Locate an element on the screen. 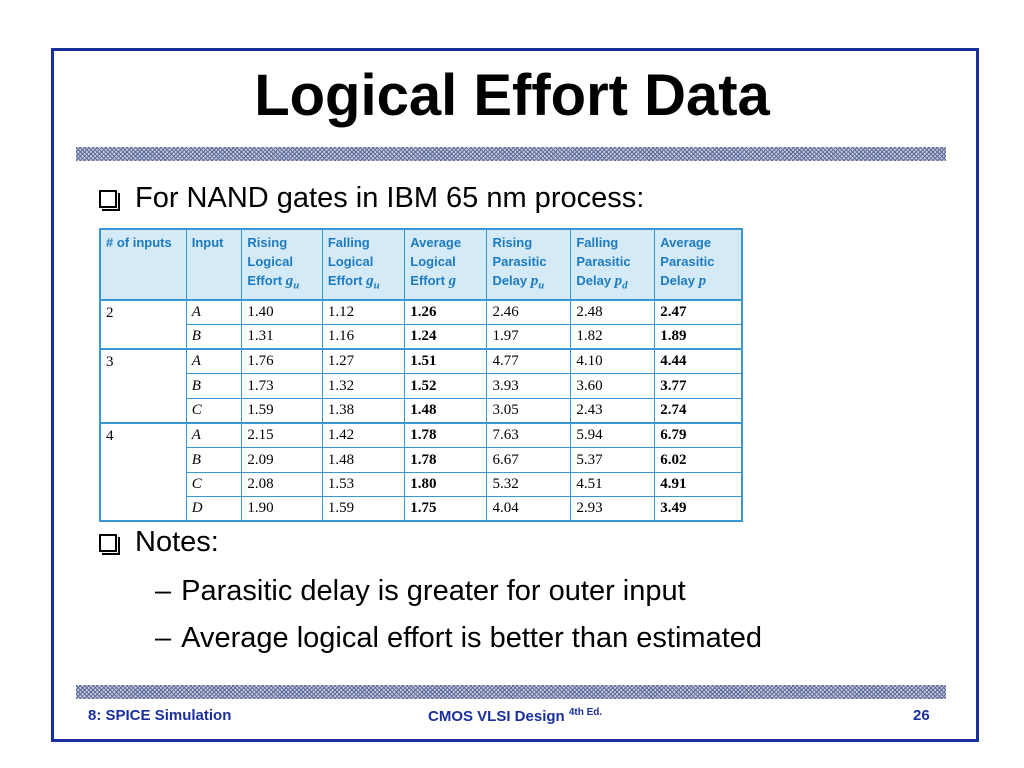 The width and height of the screenshot is (1024, 768). slide-title: Logical Effort Data is located at coordinates (512, 95).